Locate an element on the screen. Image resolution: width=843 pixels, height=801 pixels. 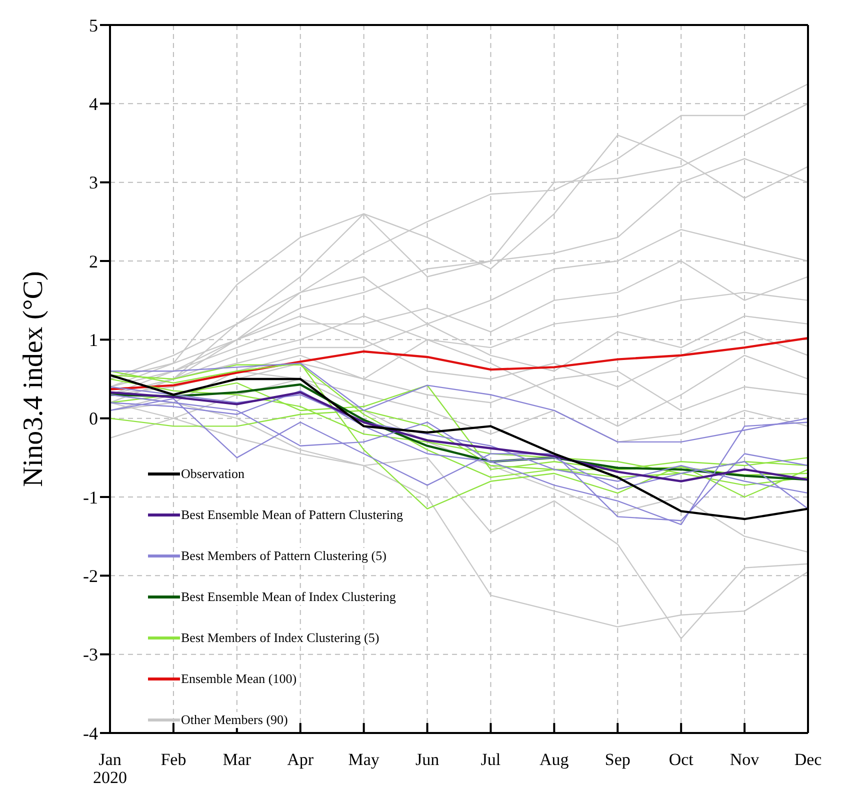
legend-label: Other Members (90) is located at coordinates (234, 720).